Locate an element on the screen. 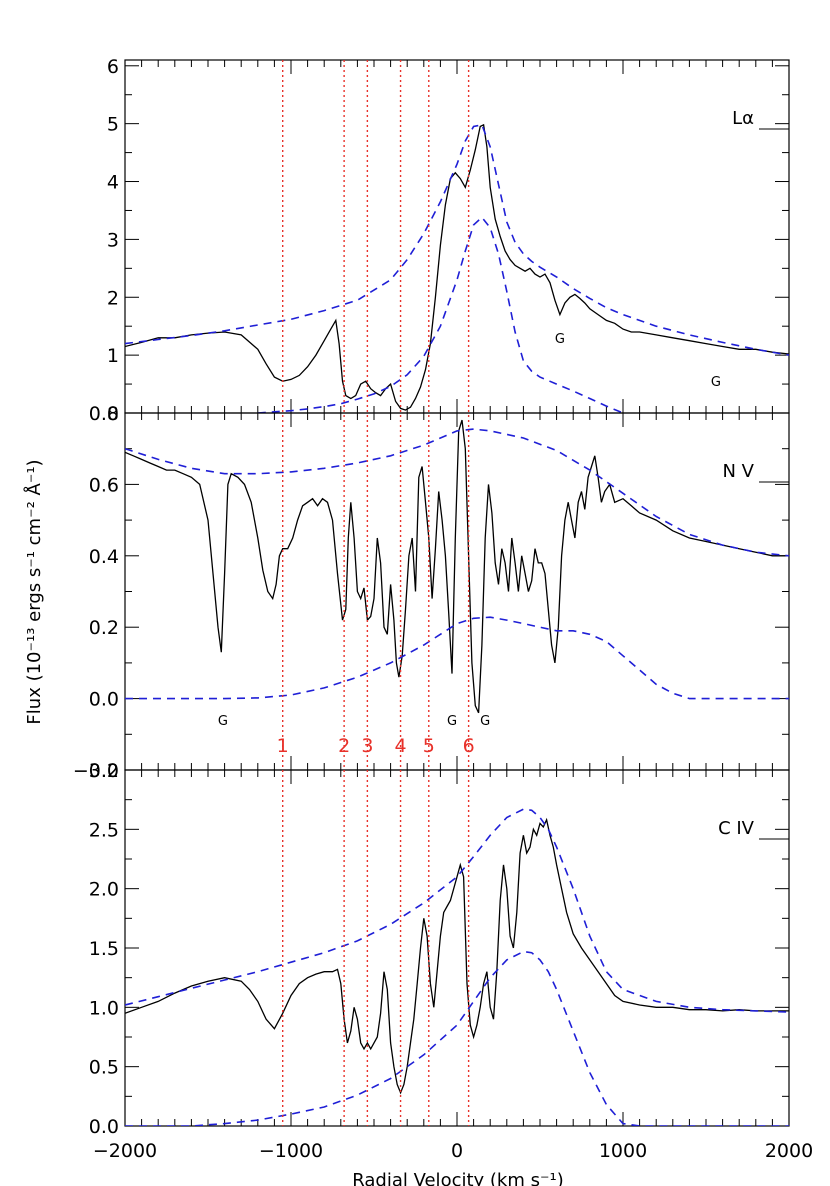  y-tick-label: 4 is located at coordinates (113, 183).